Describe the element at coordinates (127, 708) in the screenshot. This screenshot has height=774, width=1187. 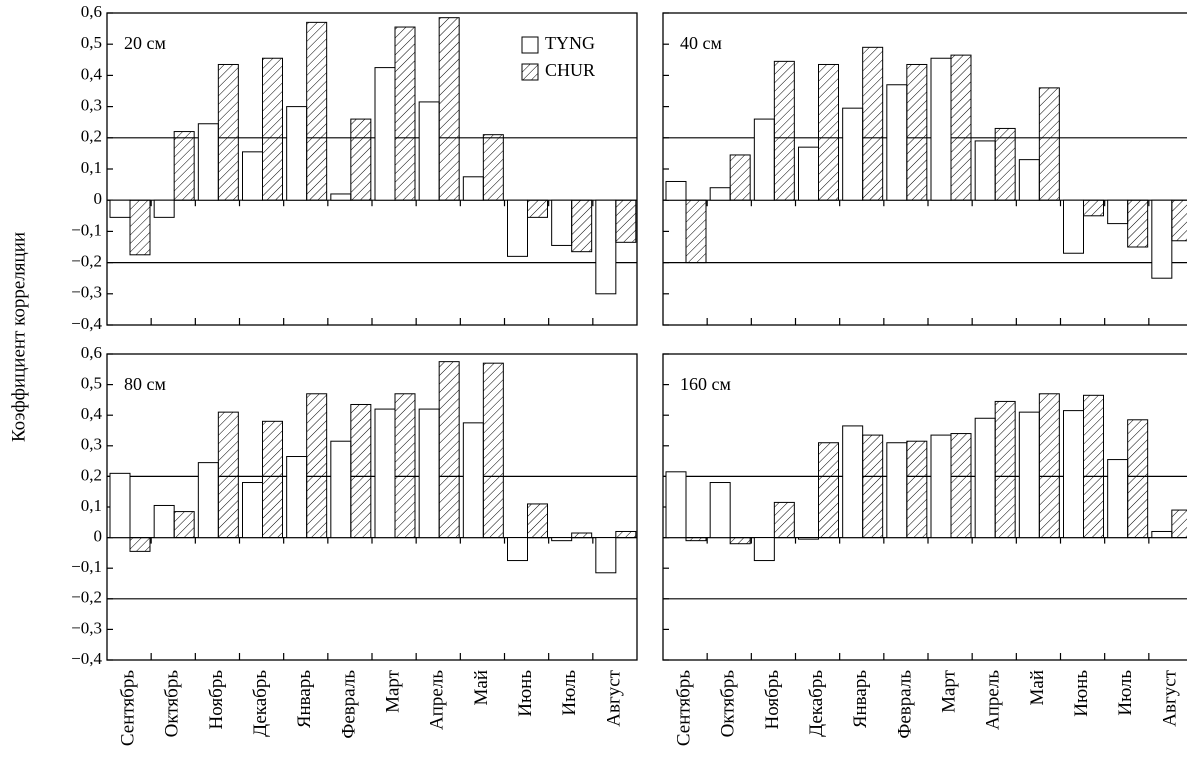
I see `x-tick-label: Сентябрь` at that location.